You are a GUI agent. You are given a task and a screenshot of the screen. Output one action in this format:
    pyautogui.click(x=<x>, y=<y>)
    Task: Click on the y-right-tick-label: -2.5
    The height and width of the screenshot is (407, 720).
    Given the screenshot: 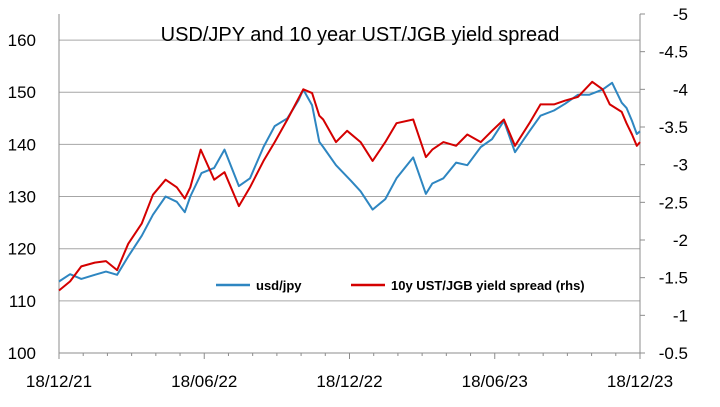 What is the action you would take?
    pyautogui.click(x=673, y=202)
    